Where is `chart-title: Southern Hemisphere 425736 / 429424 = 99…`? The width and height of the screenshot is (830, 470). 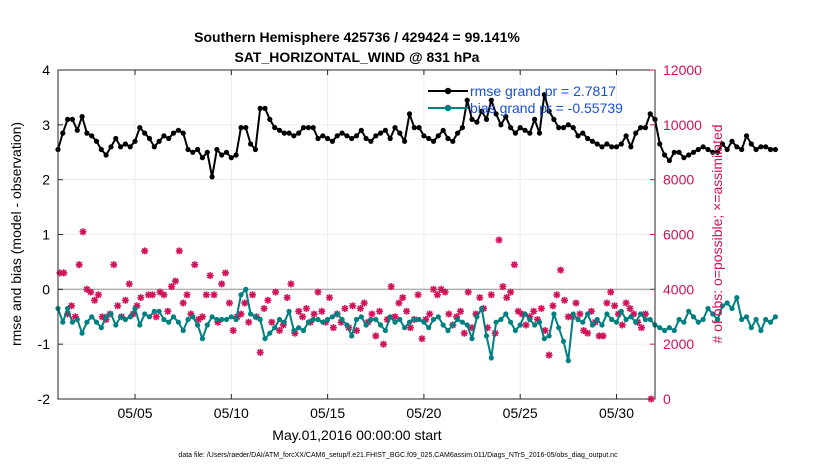
chart-title: Southern Hemisphere 425736 / 429424 = 99… is located at coordinates (357, 37).